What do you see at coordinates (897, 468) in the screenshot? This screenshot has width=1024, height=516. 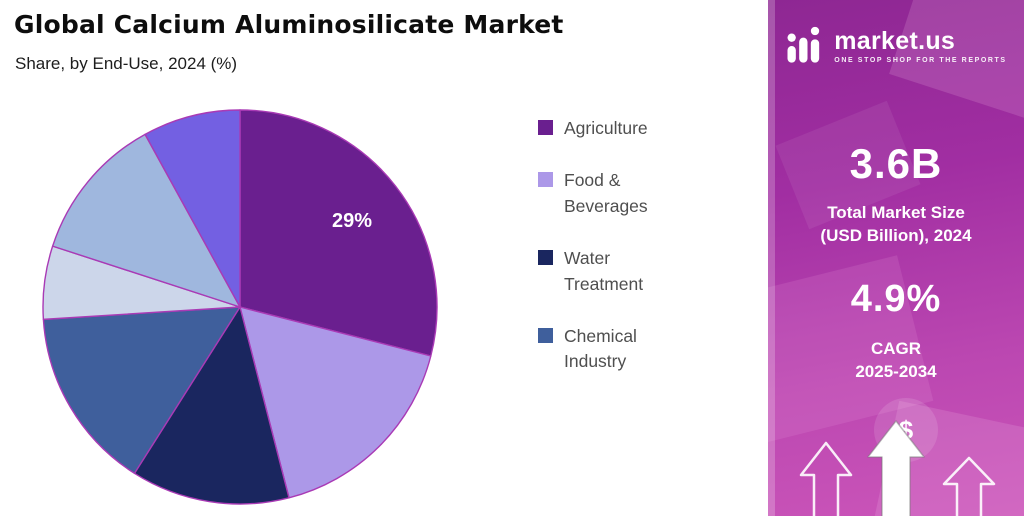 I see `growth-arrows-icon` at bounding box center [897, 468].